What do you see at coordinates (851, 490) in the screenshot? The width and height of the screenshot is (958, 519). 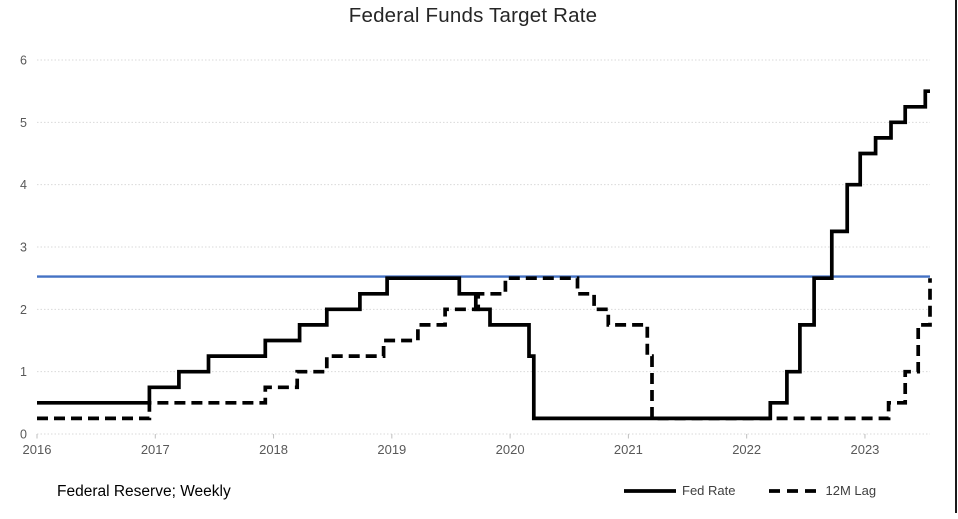 I see `legend-label-12m-lag: 12M Lag` at bounding box center [851, 490].